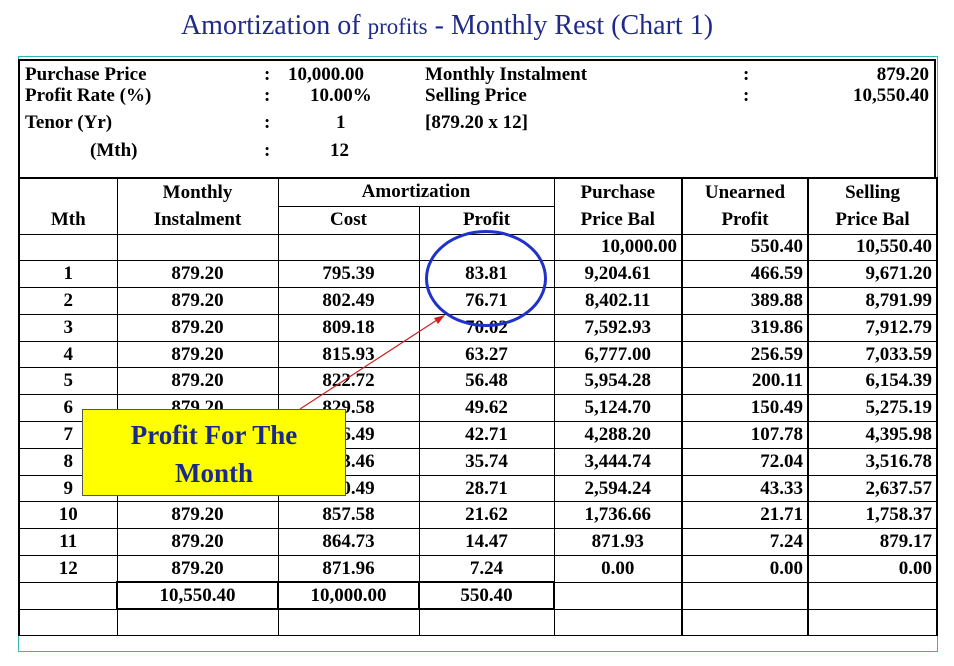 This screenshot has width=954, height=666. Describe the element at coordinates (745, 408) in the screenshot. I see `unearned-cell: 150.49` at that location.